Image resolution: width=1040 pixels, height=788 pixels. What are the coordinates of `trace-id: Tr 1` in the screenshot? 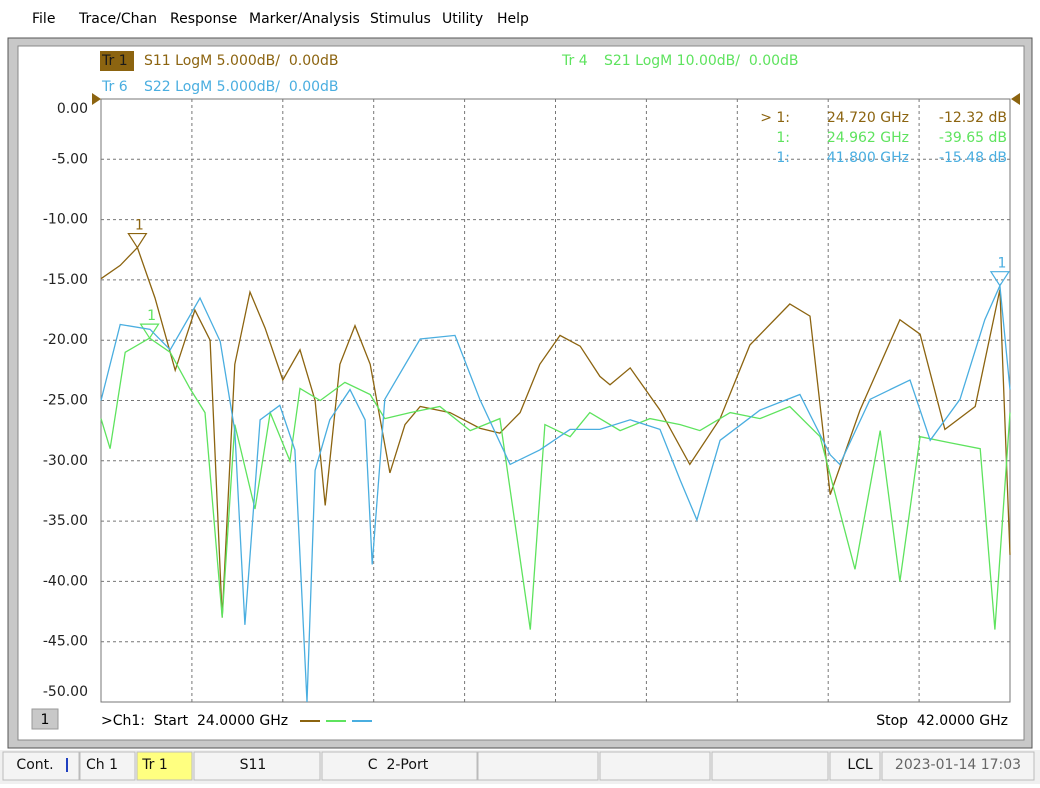 It's located at (114, 61).